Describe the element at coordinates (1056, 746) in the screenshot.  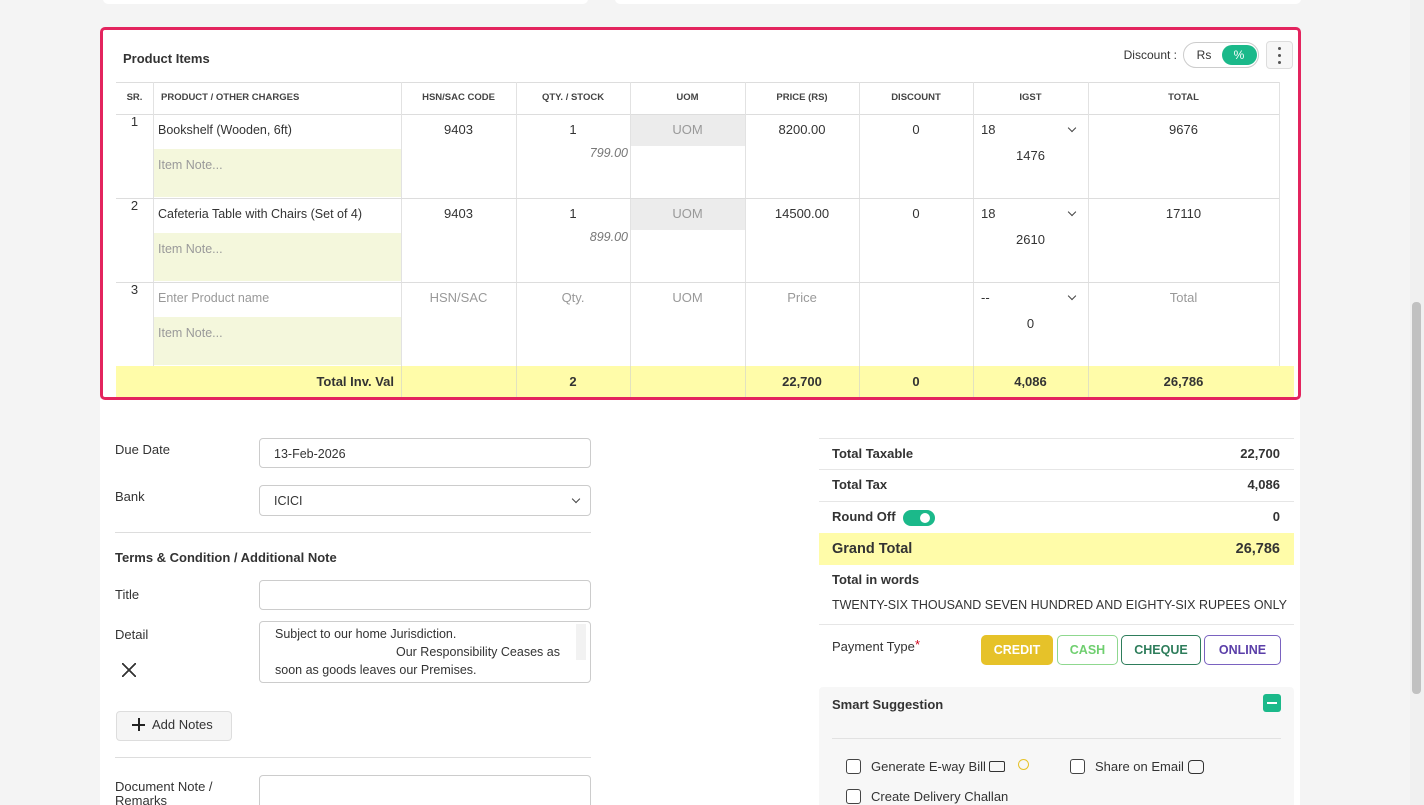
I see `smart-suggestion-panel` at that location.